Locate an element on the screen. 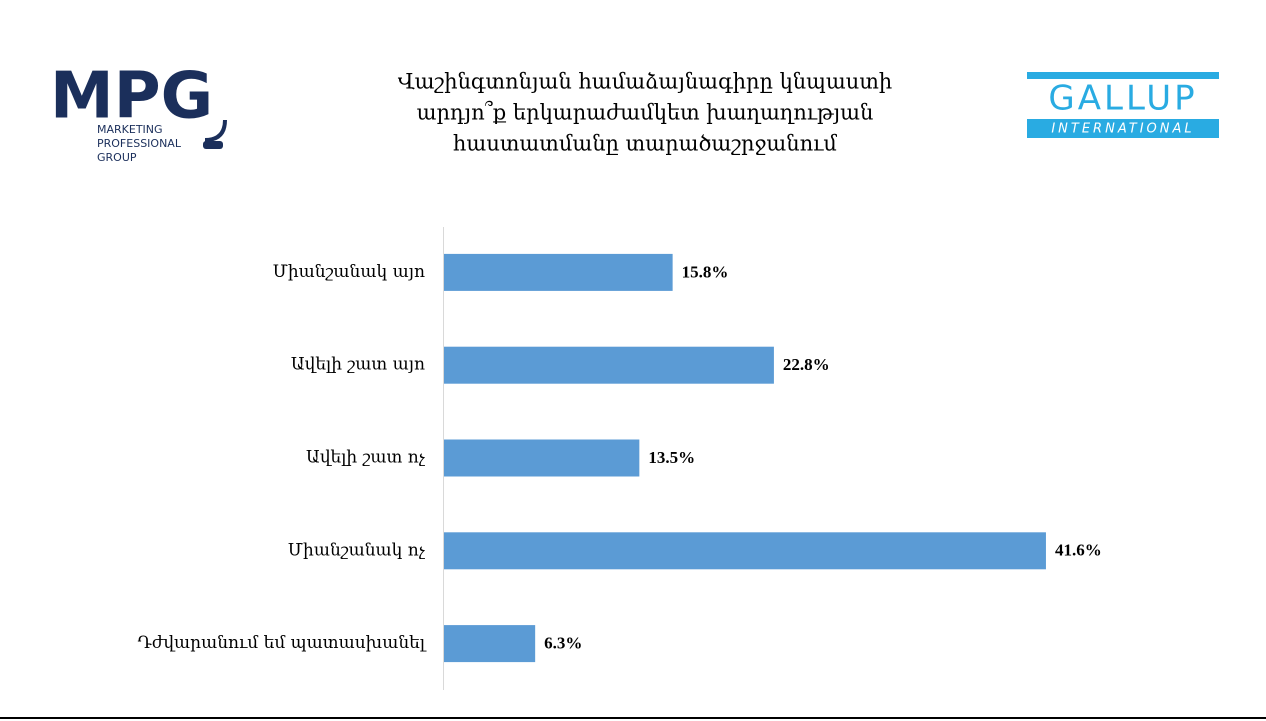 Image resolution: width=1266 pixels, height=721 pixels. chart-title: արդյո՞ք երկարաժամկետ խաղաղության is located at coordinates (645, 113).